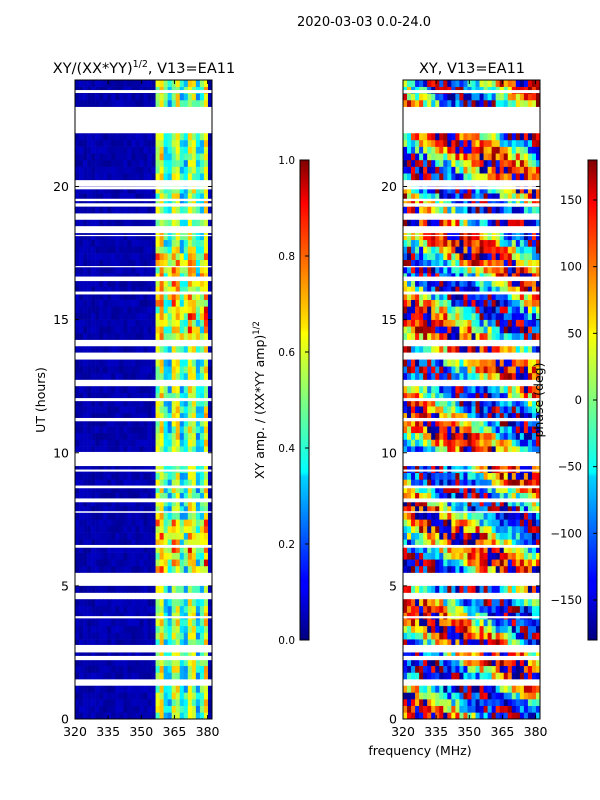 The width and height of the screenshot is (600, 800). Describe the element at coordinates (143, 129) in the screenshot. I see `panel1-flagged-row` at that location.